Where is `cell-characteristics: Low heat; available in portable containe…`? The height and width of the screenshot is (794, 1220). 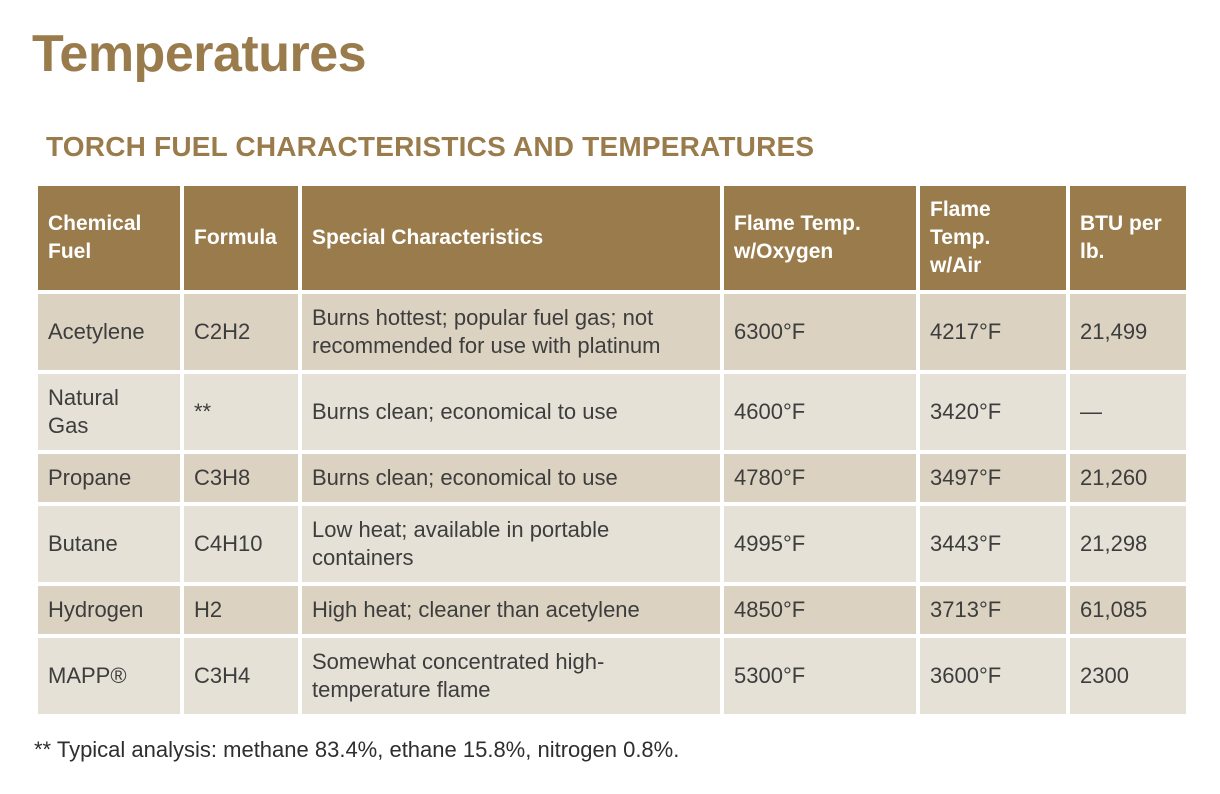 cell-characteristics: Low heat; available in portable containe… is located at coordinates (511, 544).